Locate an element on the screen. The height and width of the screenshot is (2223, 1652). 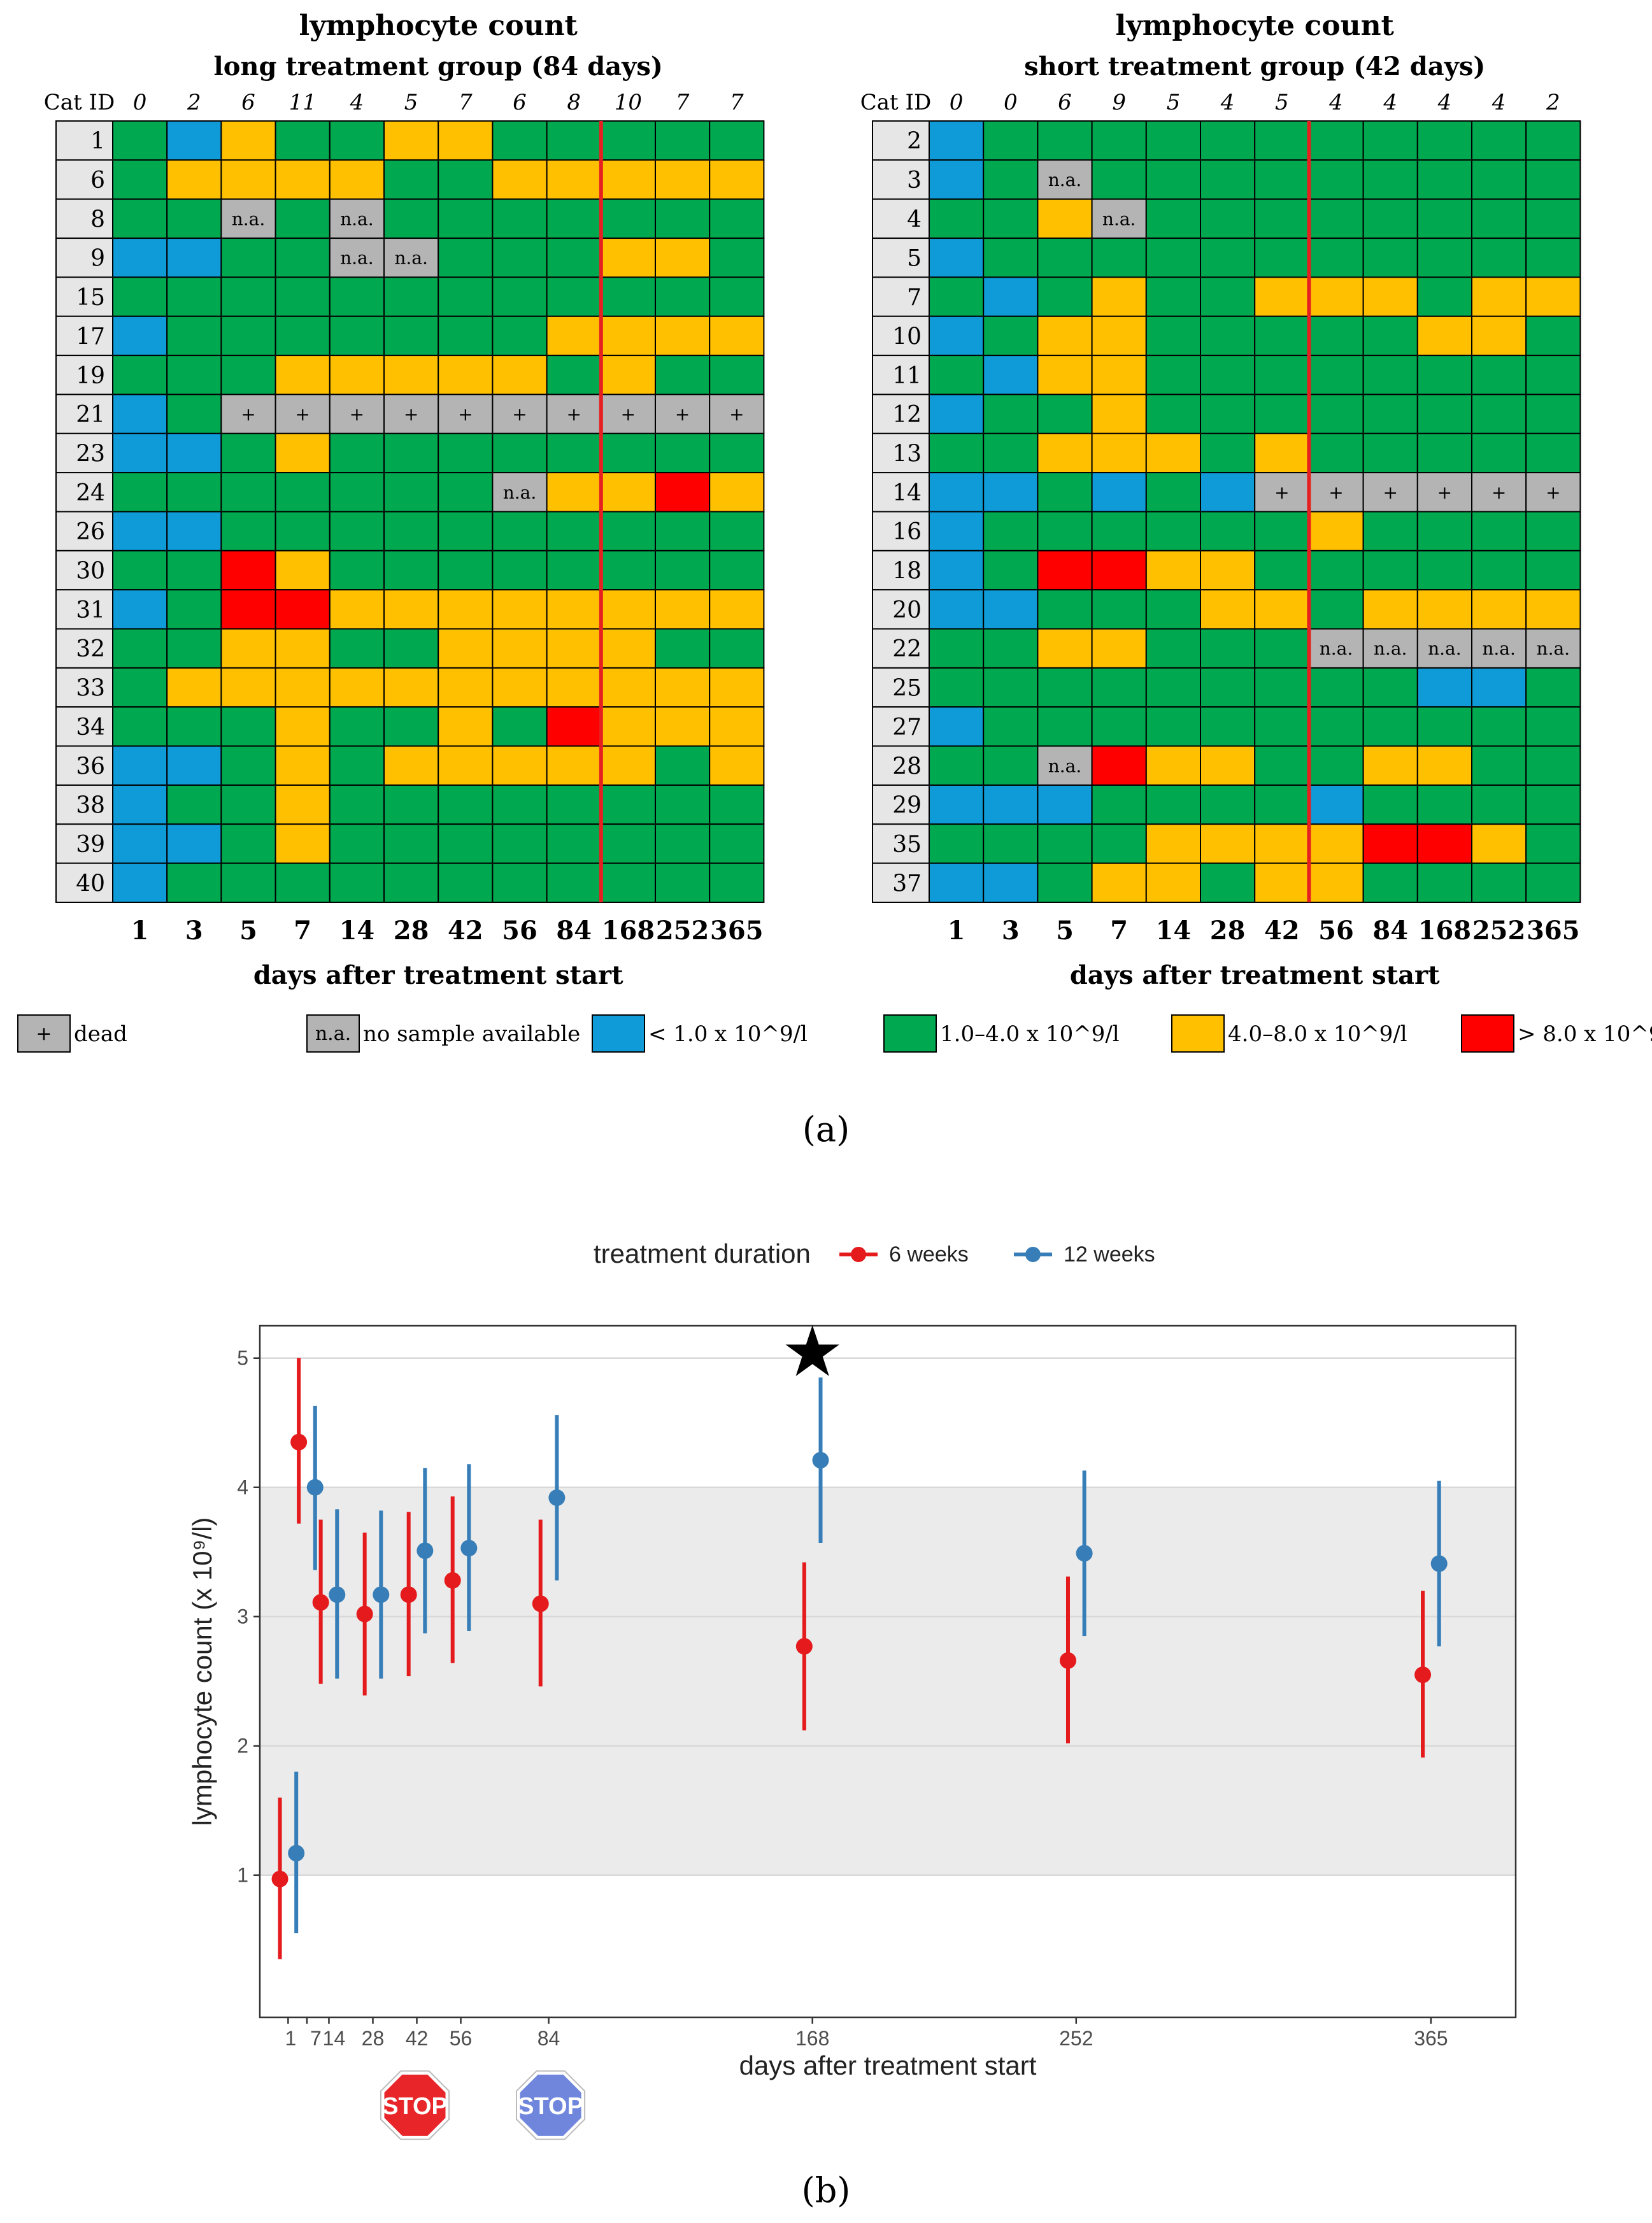
cat-id-label: 20 is located at coordinates (907, 610).